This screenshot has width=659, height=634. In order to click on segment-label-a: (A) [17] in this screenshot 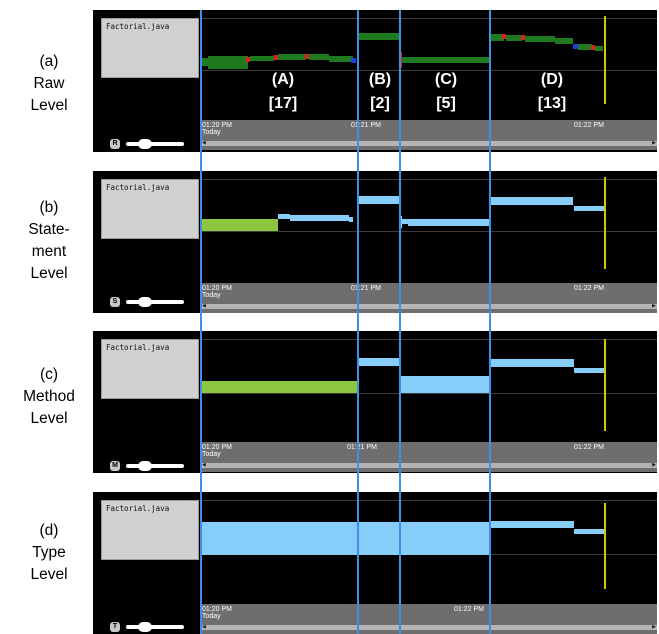, I will do `click(283, 91)`.